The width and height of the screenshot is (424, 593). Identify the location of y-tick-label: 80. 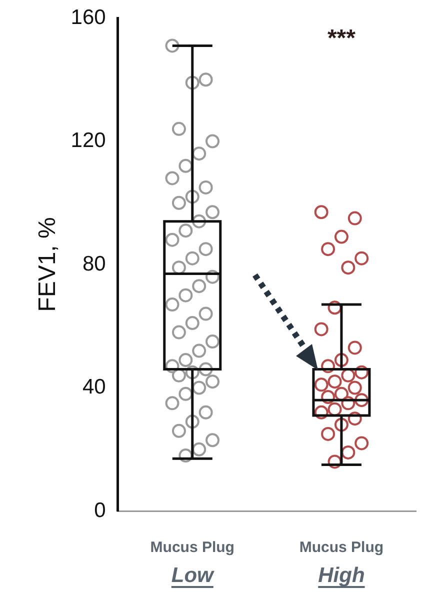
(94, 264).